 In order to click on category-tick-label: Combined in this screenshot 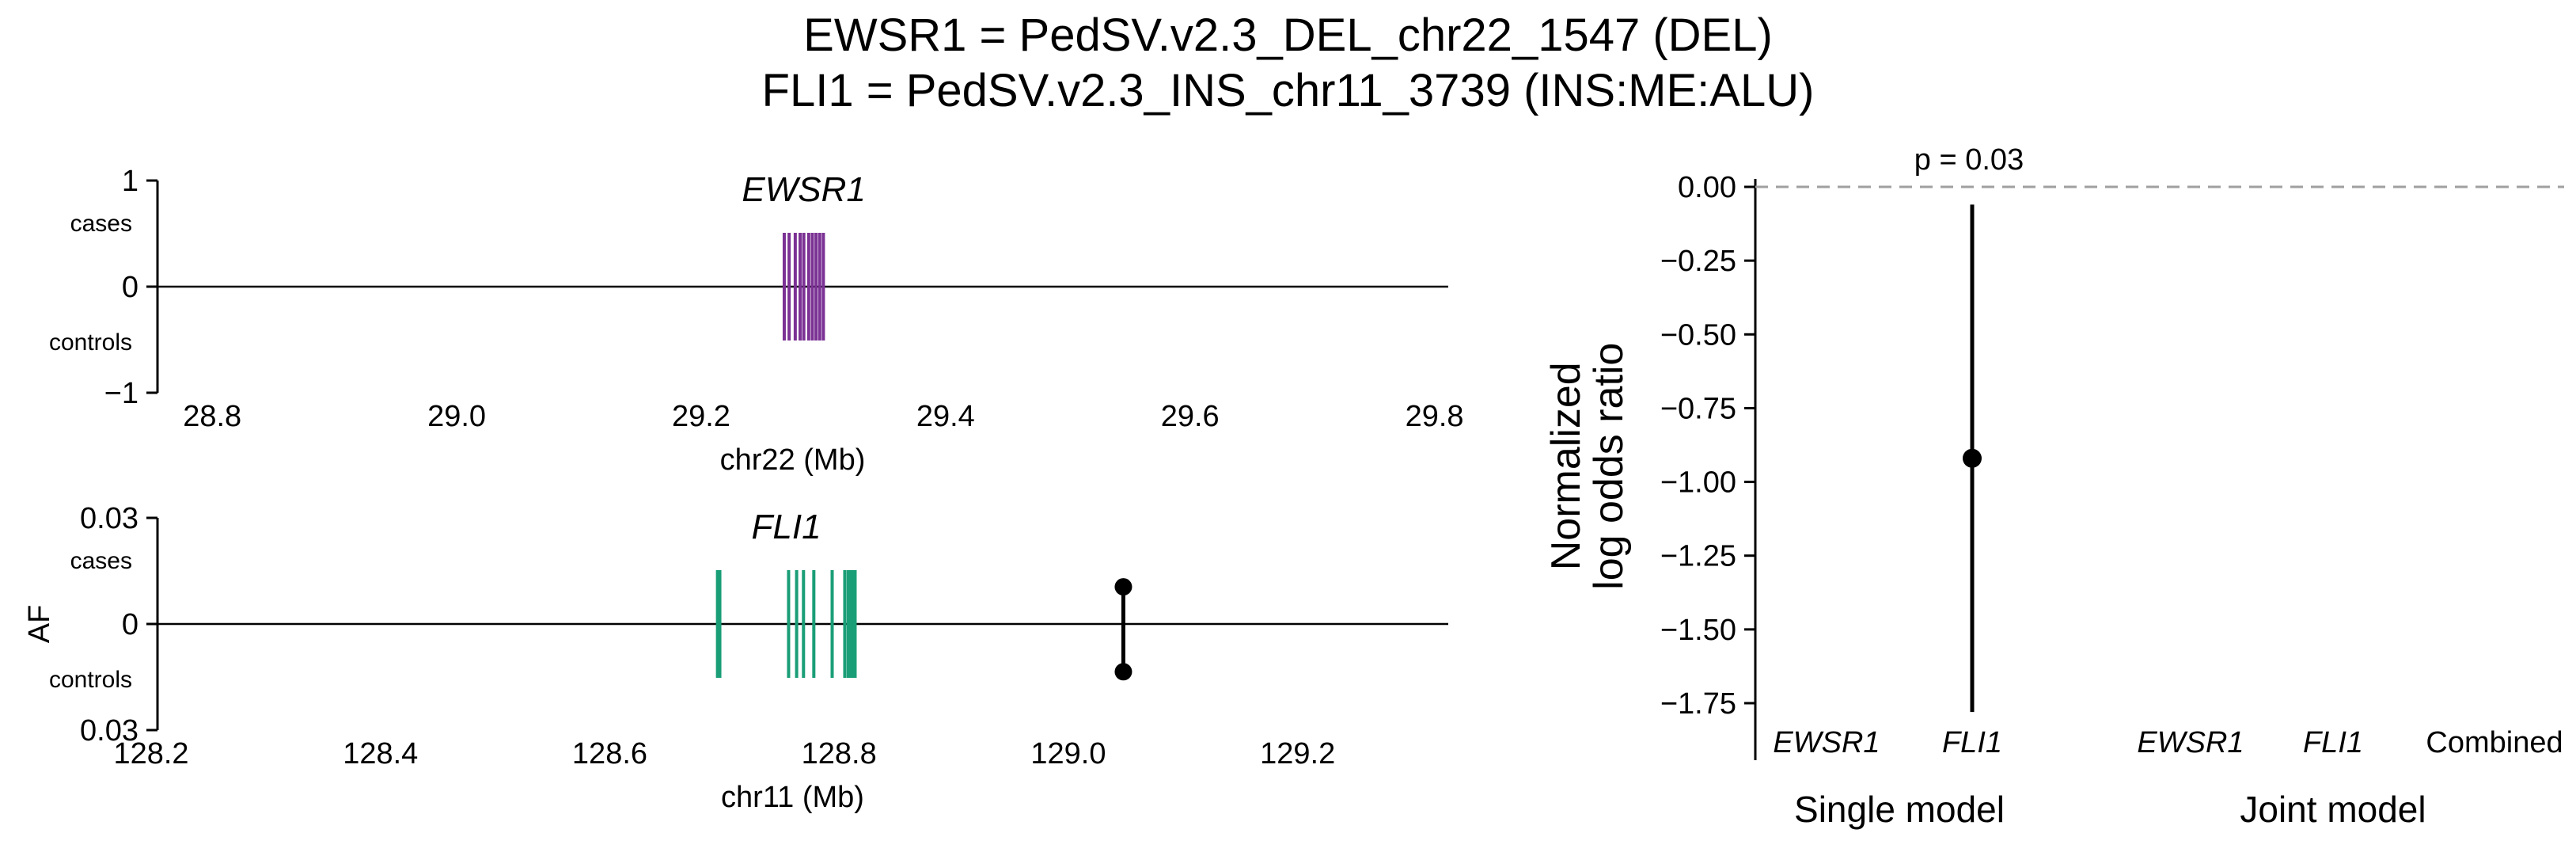, I will do `click(2494, 742)`.